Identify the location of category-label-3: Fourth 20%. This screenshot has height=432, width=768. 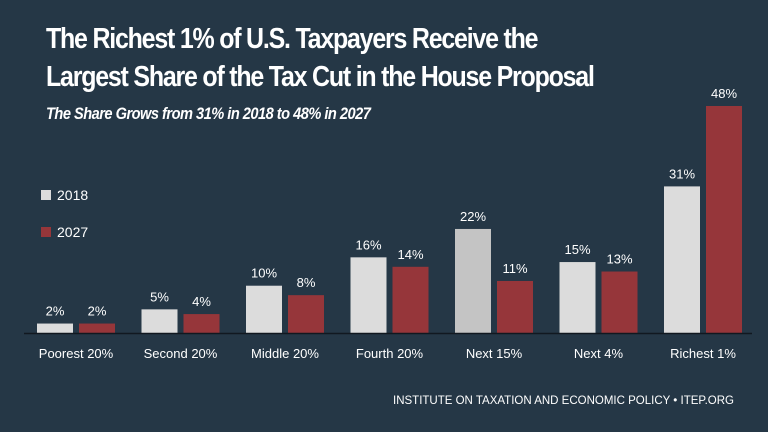
(390, 353).